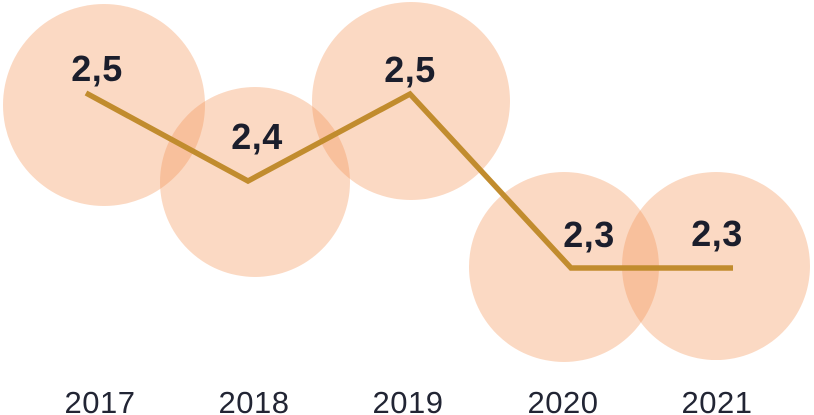 The width and height of the screenshot is (814, 415). Describe the element at coordinates (255, 182) in the screenshot. I see `bubble-2018` at that location.